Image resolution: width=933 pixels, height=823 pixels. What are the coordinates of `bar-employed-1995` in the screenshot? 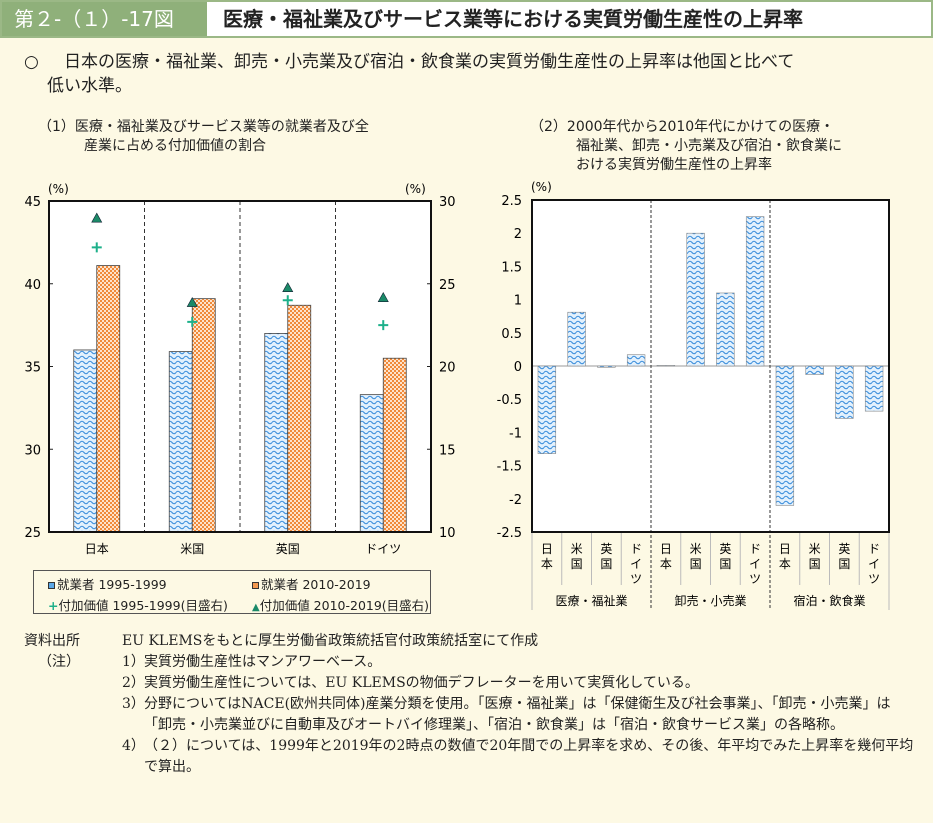 It's located at (276, 432).